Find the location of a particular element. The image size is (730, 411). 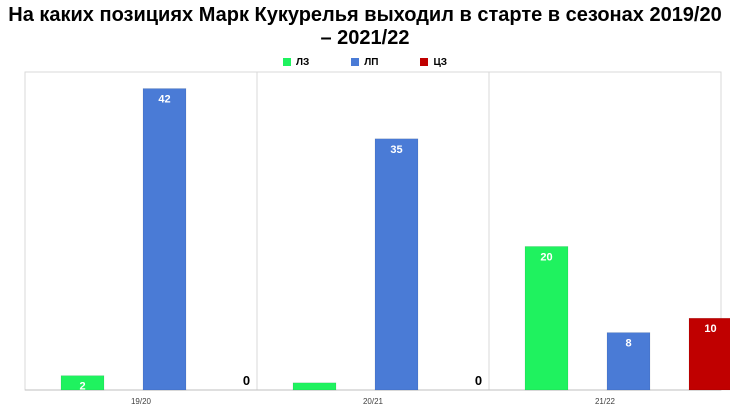

legend-item-cz: ЦЗ is located at coordinates (433, 62).